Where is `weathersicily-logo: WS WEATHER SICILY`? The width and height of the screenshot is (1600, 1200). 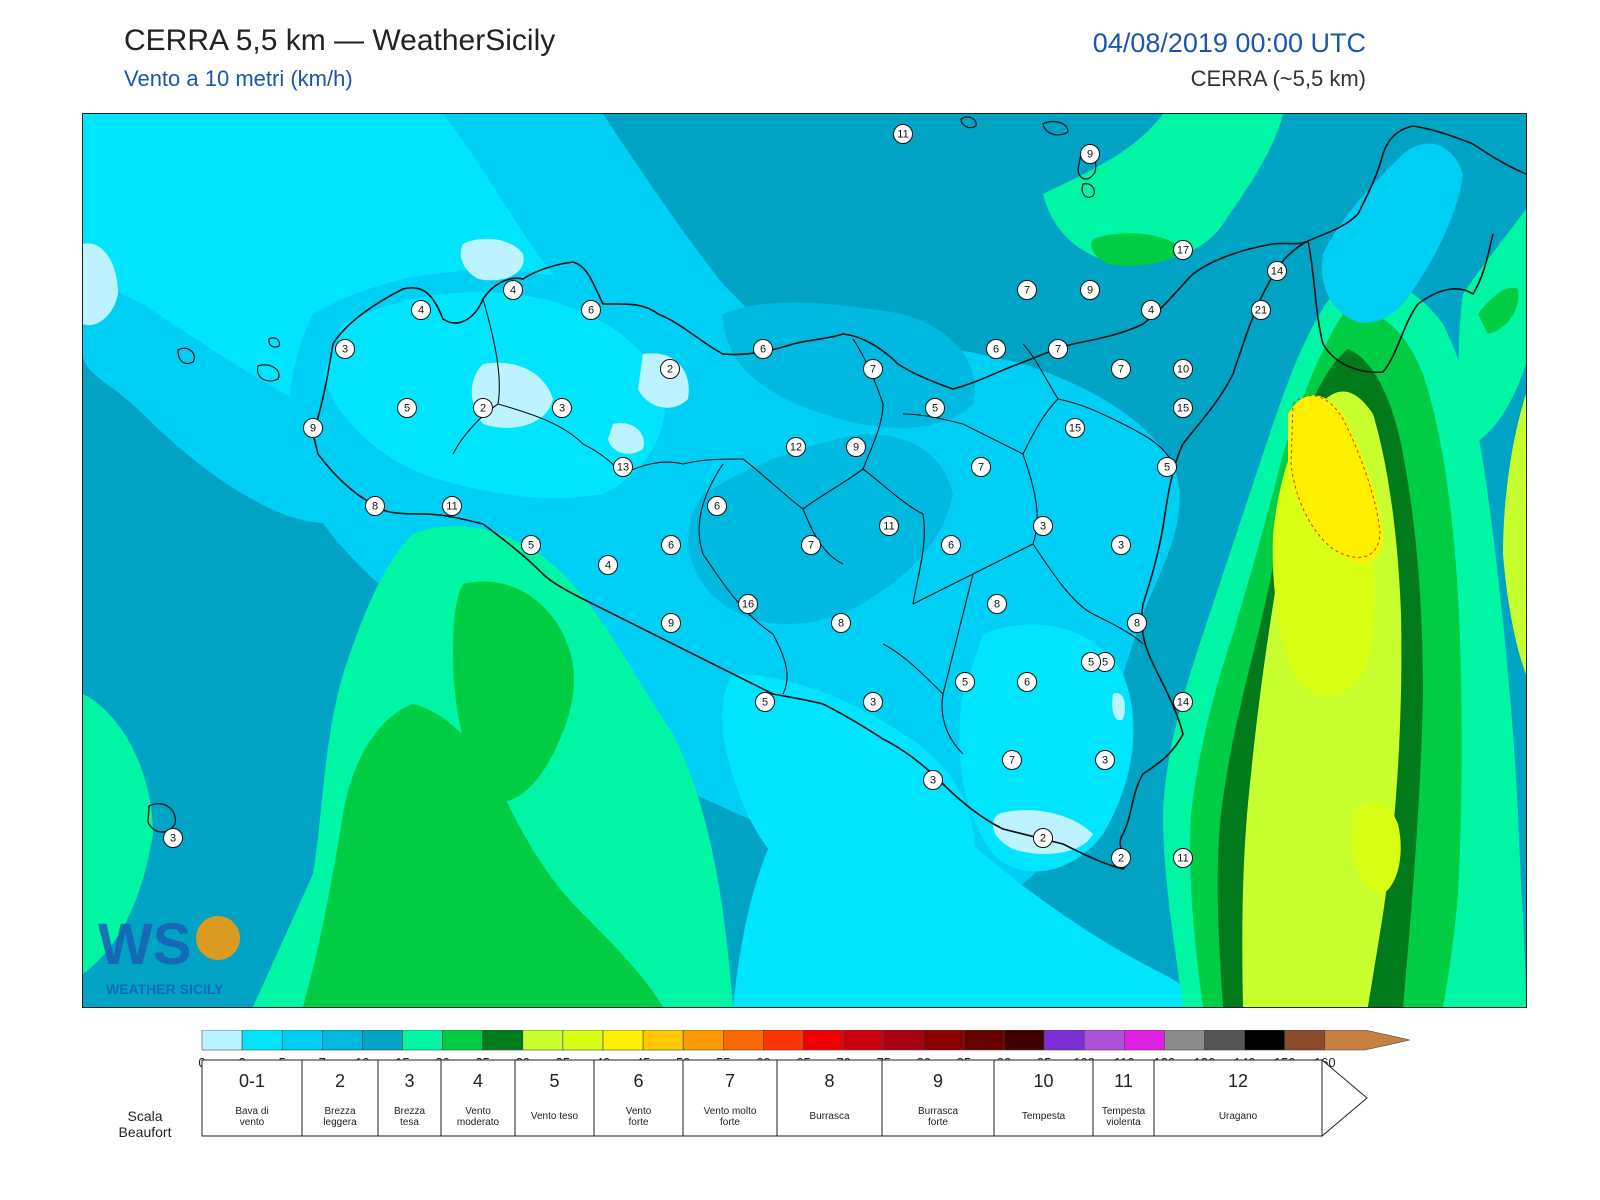 weathersicily-logo: WS WEATHER SICILY is located at coordinates (171, 954).